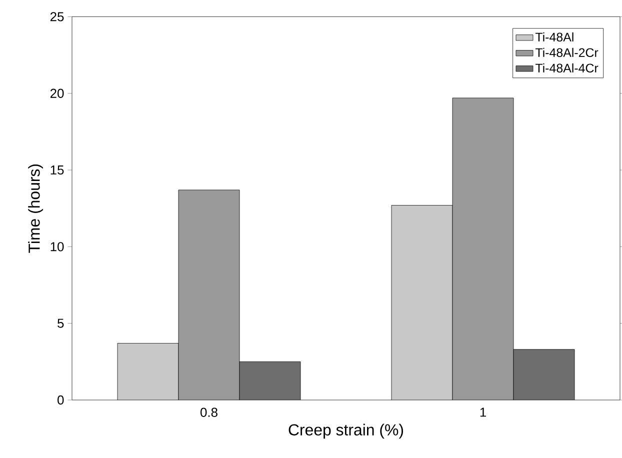  Describe the element at coordinates (61, 400) in the screenshot. I see `y-tick-label: 0` at that location.